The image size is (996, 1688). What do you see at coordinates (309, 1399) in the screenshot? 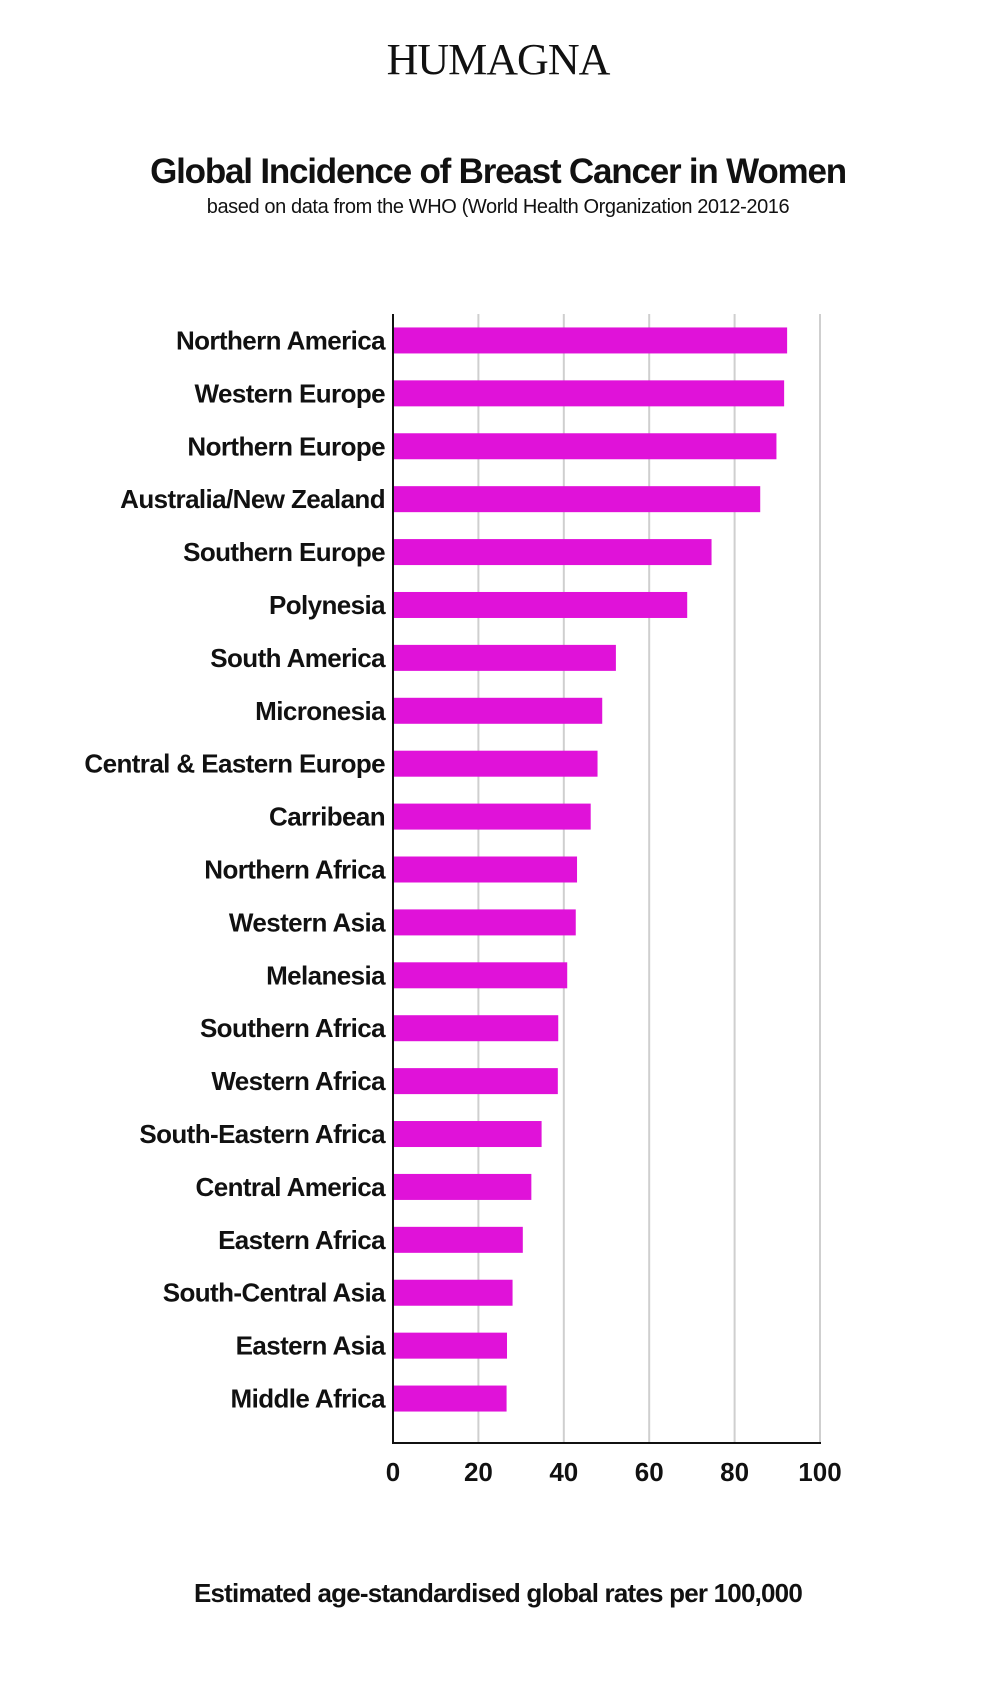
I see `category-label: Middle Africa` at bounding box center [309, 1399].